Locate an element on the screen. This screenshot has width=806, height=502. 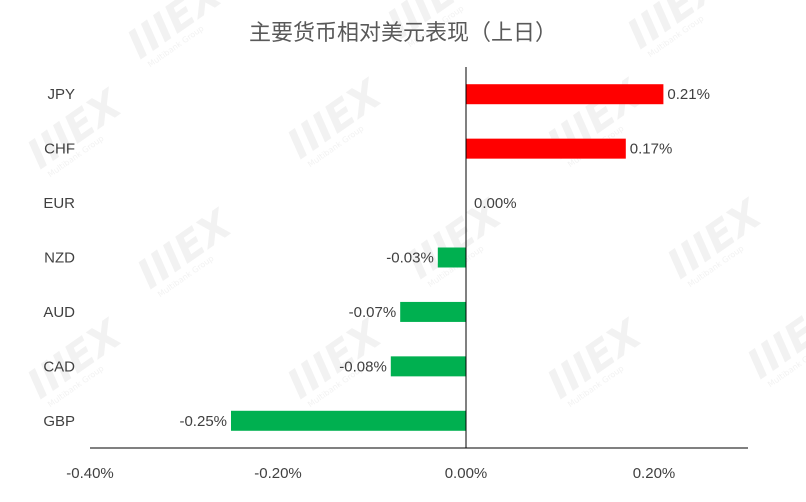
x-tick-label: -0.20% is located at coordinates (278, 473).